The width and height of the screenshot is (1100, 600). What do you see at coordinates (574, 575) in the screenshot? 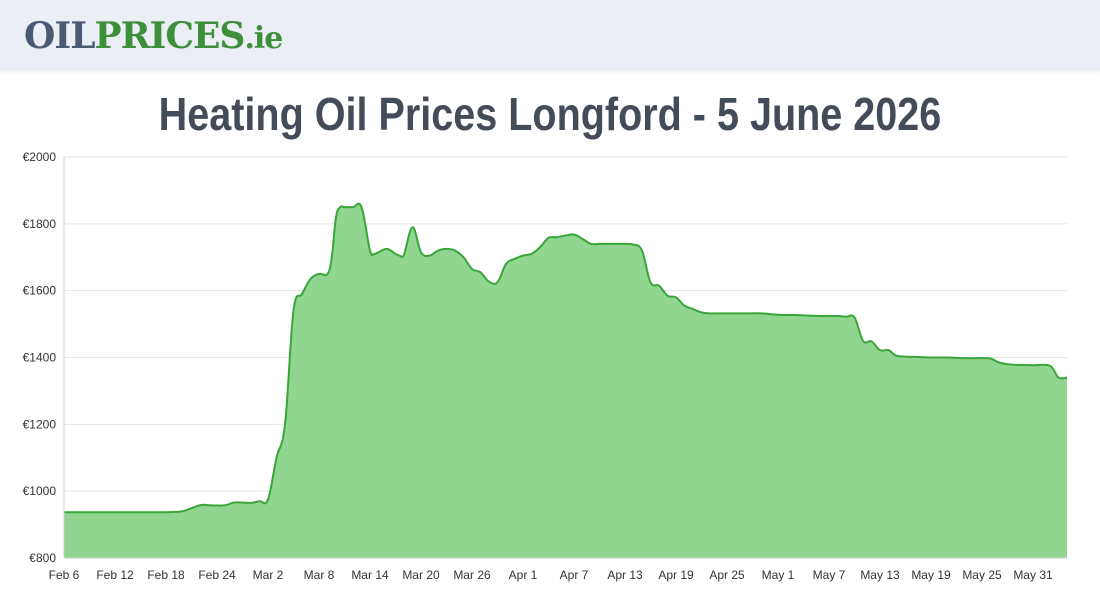
I see `x-tick-label: Apr 7` at bounding box center [574, 575].